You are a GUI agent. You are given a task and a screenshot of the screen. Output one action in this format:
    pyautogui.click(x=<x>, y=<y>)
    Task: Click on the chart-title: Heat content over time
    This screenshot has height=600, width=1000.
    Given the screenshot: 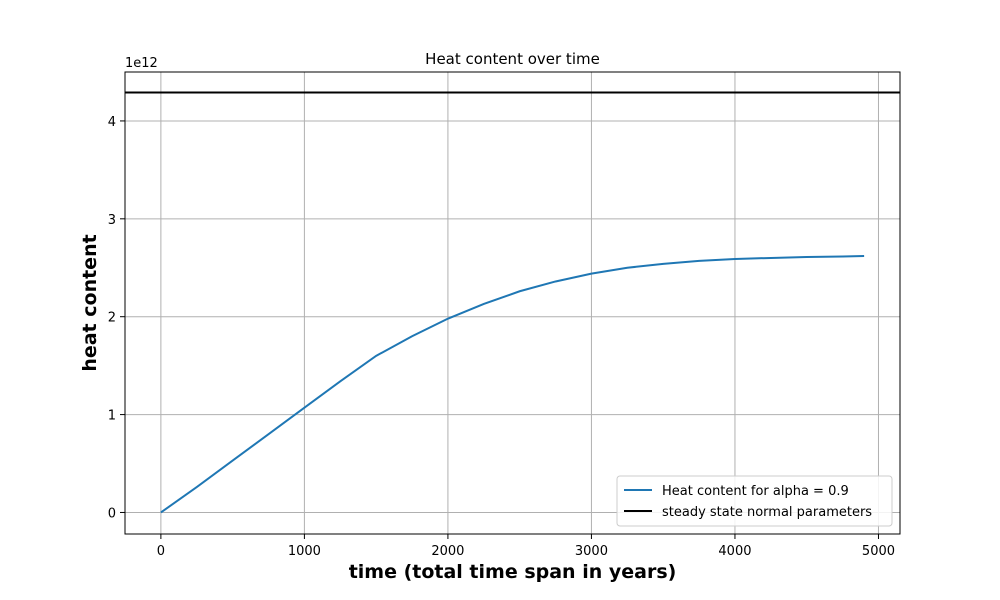 What is the action you would take?
    pyautogui.click(x=512, y=59)
    